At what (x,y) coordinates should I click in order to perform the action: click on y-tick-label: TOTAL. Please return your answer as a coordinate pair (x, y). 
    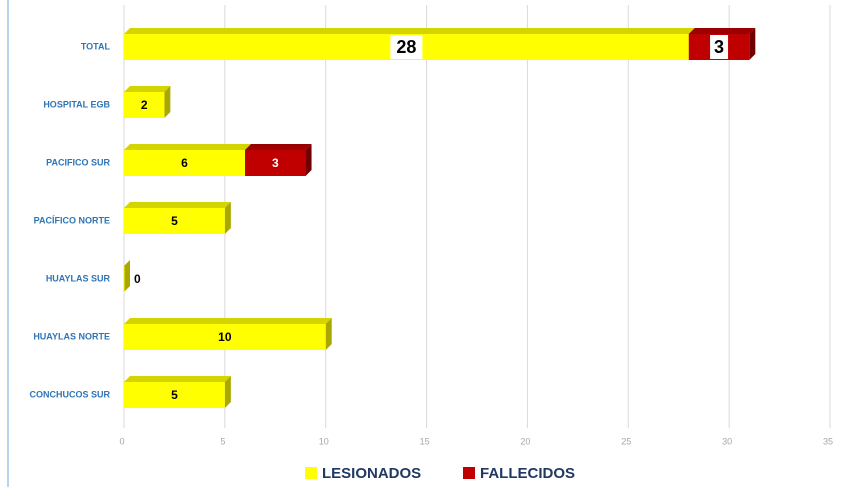
    Looking at the image, I should click on (96, 46).